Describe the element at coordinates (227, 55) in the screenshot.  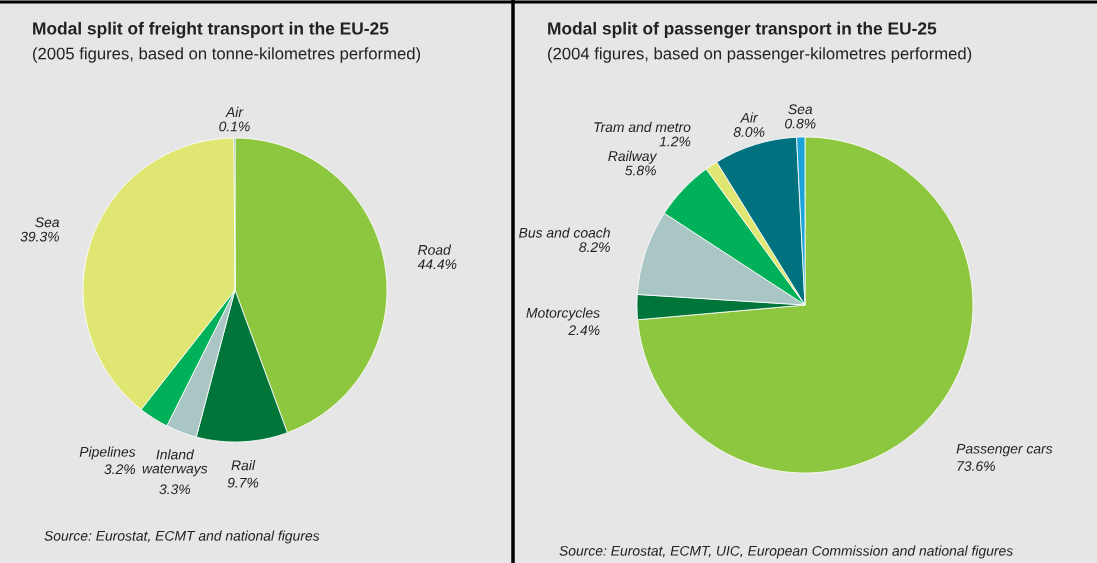
I see `chart-subtitle: (2005 figures, based on tonne-kilometres performed)` at that location.